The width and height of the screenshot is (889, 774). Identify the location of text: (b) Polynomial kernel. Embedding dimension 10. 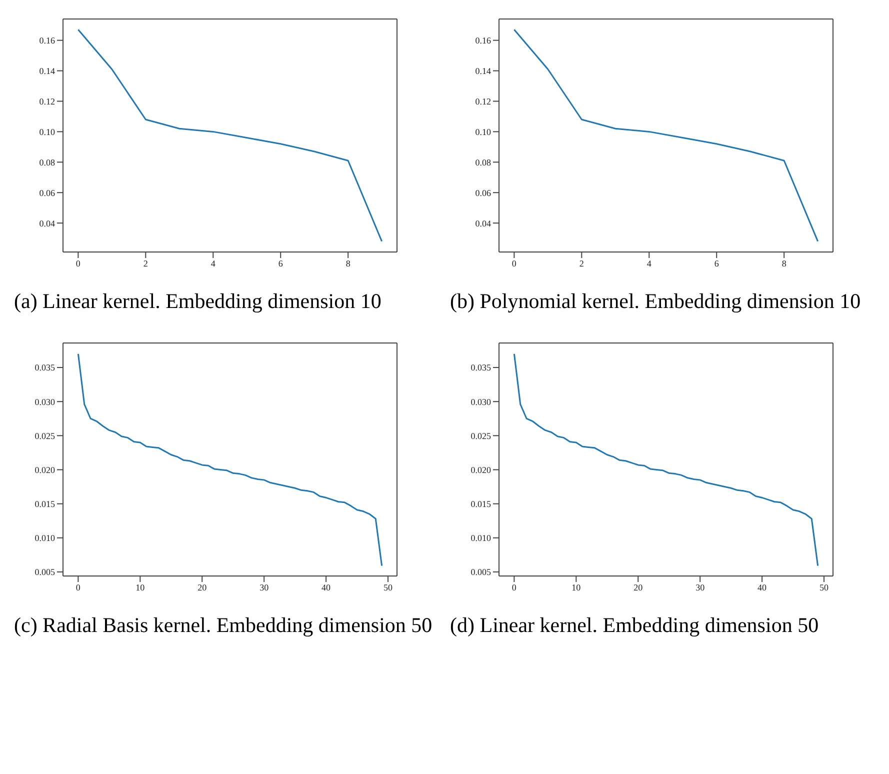
(655, 301).